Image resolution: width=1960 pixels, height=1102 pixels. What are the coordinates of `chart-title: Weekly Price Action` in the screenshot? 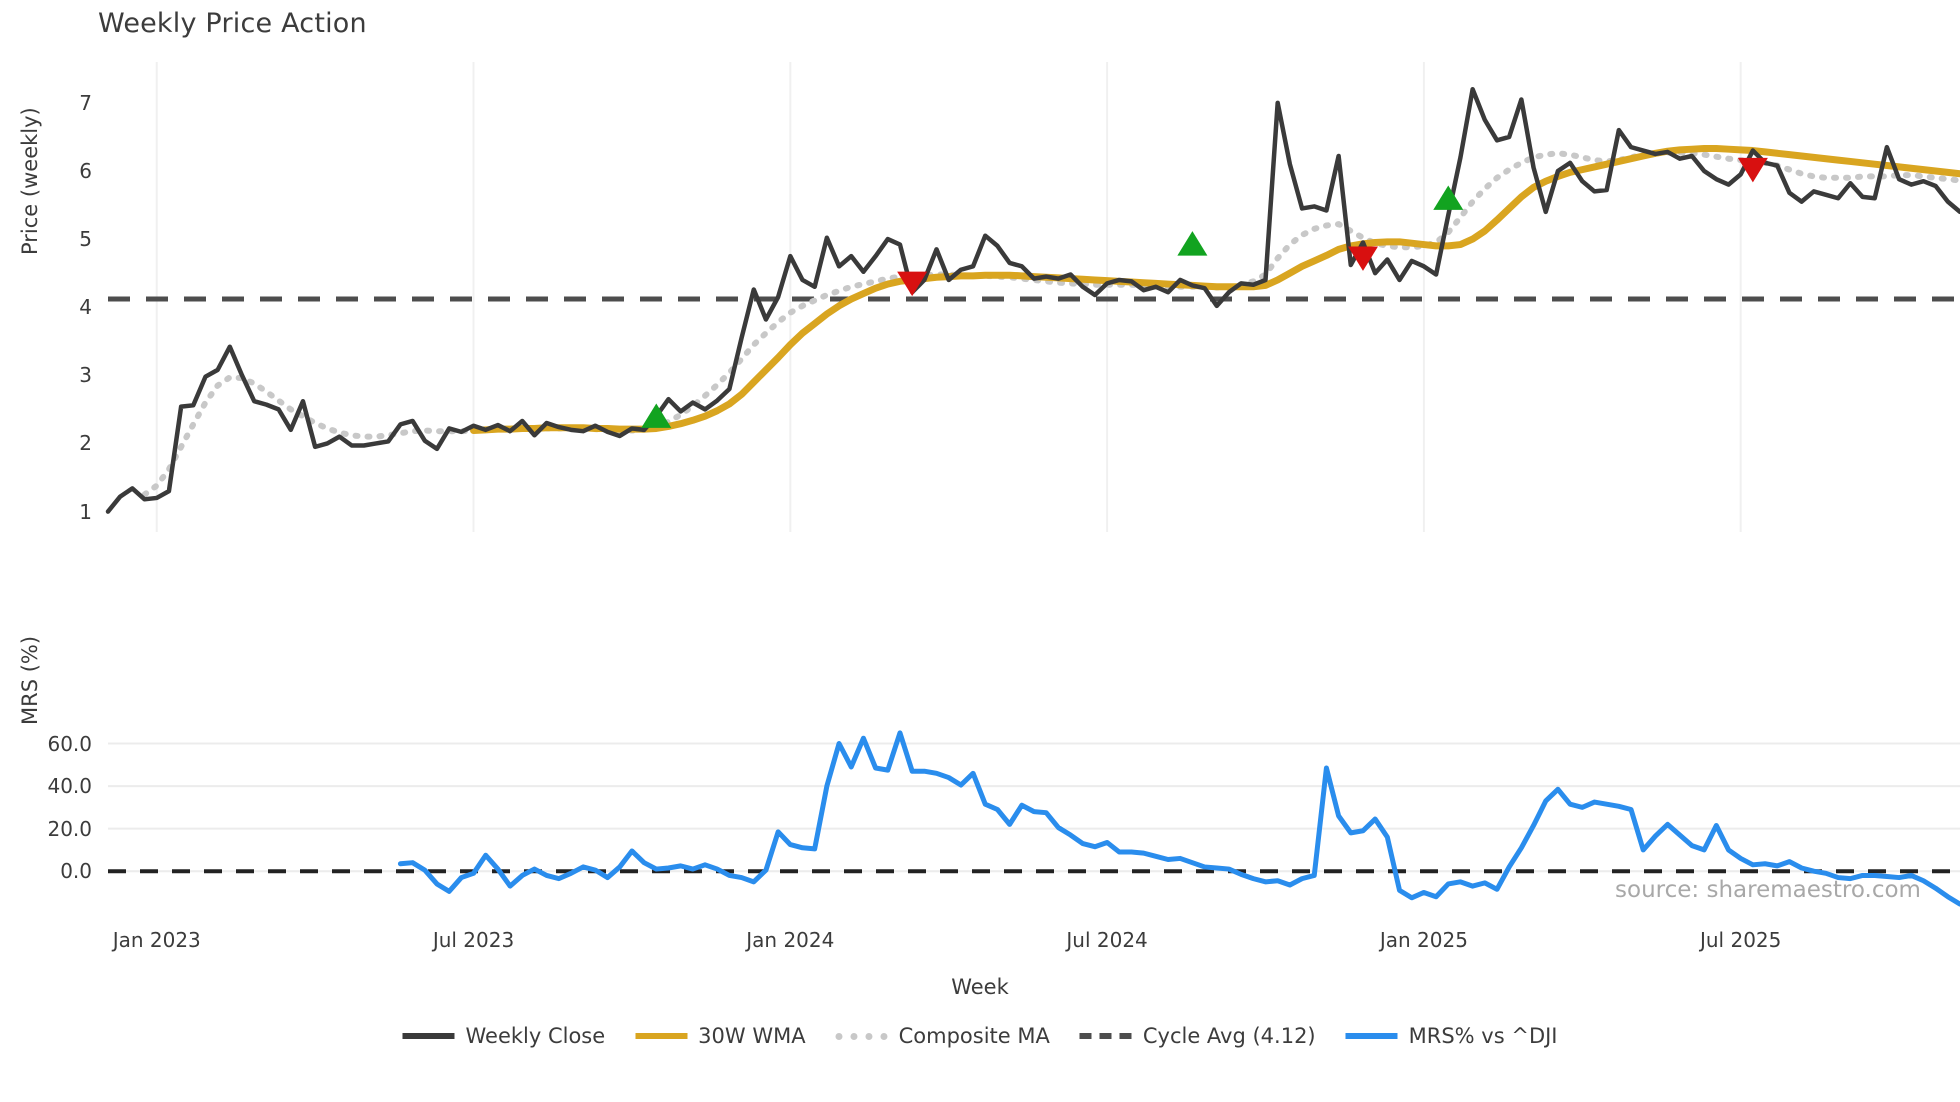 It's located at (232, 23).